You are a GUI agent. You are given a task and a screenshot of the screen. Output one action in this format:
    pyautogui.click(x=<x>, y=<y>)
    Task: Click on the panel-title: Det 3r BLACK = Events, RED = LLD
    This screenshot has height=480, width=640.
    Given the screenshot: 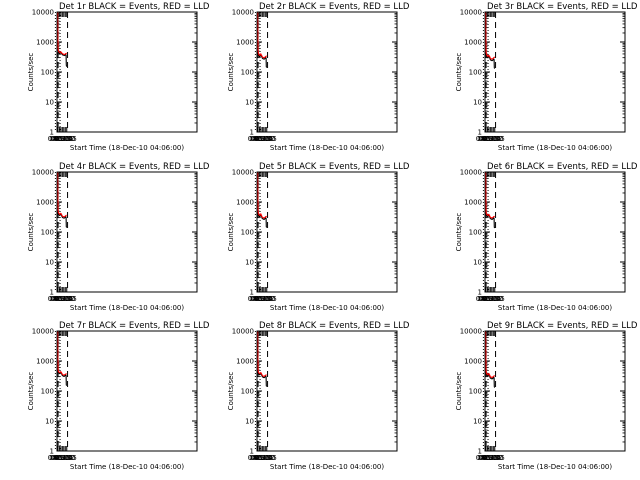 What is the action you would take?
    pyautogui.click(x=562, y=7)
    